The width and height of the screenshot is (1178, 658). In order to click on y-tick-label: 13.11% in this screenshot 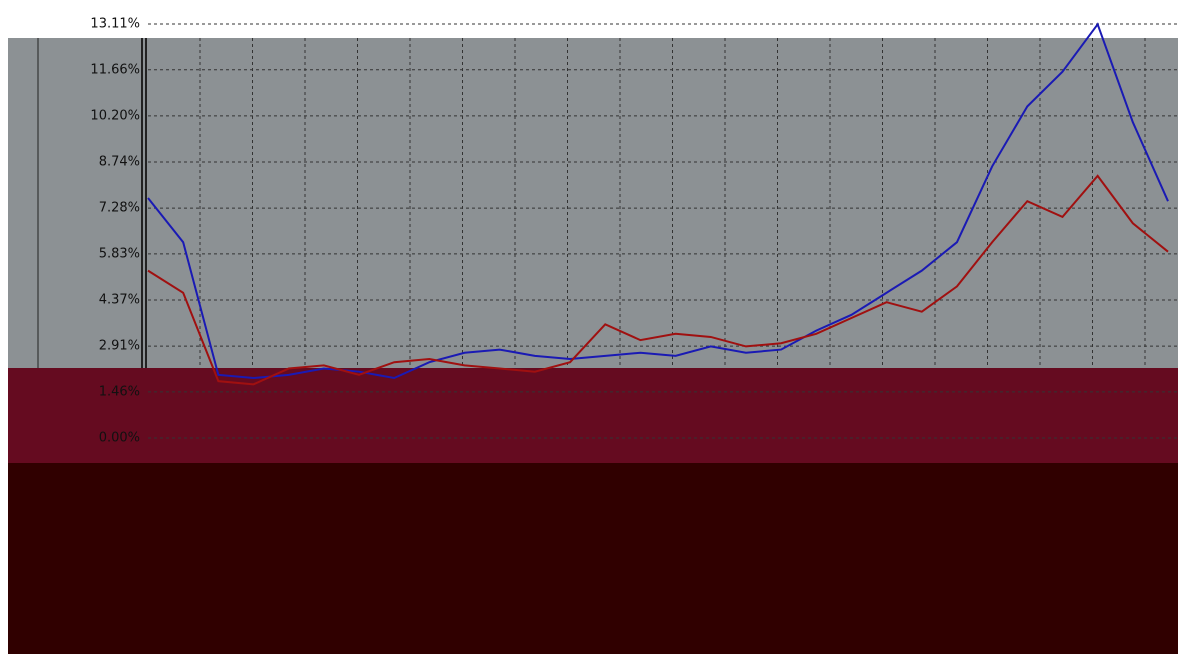, I will do `click(115, 24)`.